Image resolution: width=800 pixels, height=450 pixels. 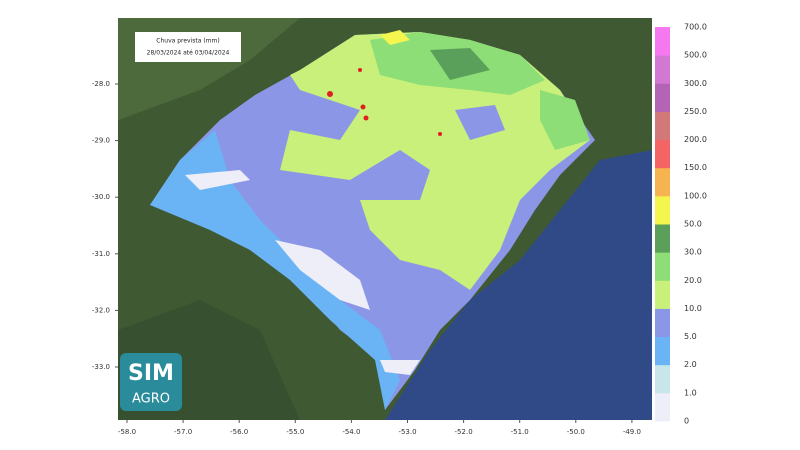 I want to click on logo: SIM AGRO, so click(x=151, y=382).